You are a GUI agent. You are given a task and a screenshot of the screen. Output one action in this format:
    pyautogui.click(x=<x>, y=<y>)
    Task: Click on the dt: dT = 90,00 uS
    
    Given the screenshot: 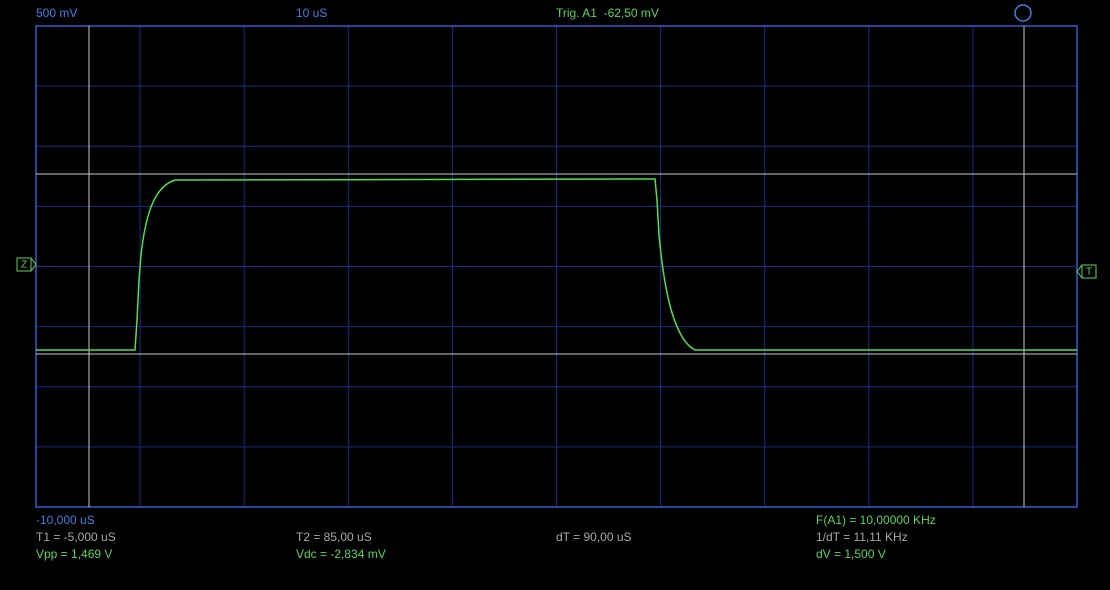 What is the action you would take?
    pyautogui.click(x=594, y=537)
    